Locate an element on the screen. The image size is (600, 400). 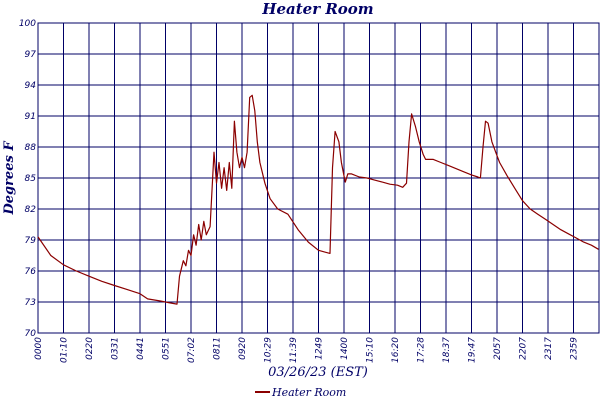
x-tick-label: 0000 is located at coordinates (39, 348).